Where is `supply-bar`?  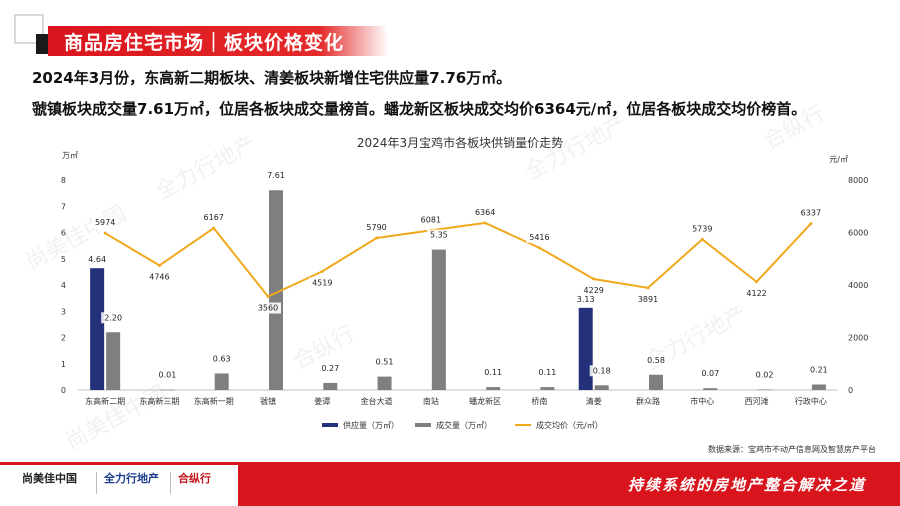
supply-bar is located at coordinates (97, 329).